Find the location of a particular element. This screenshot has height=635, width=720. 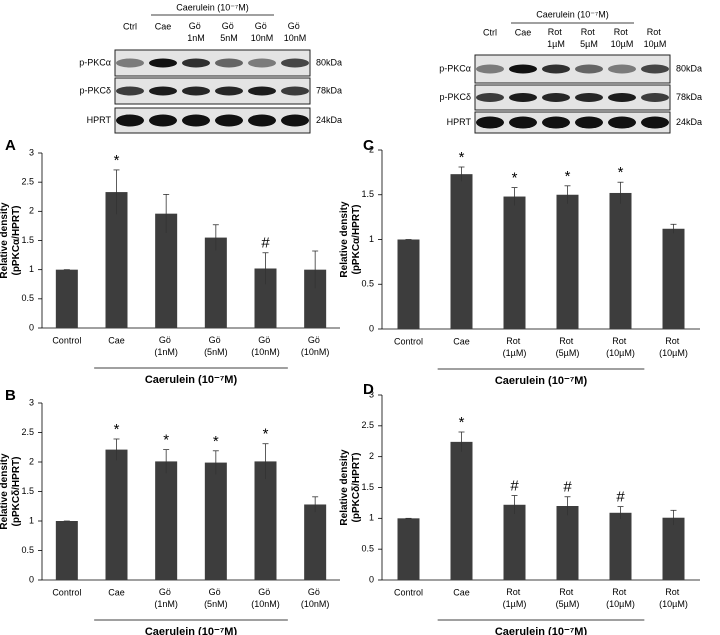

lane-label: Ctrl is located at coordinates (130, 26).